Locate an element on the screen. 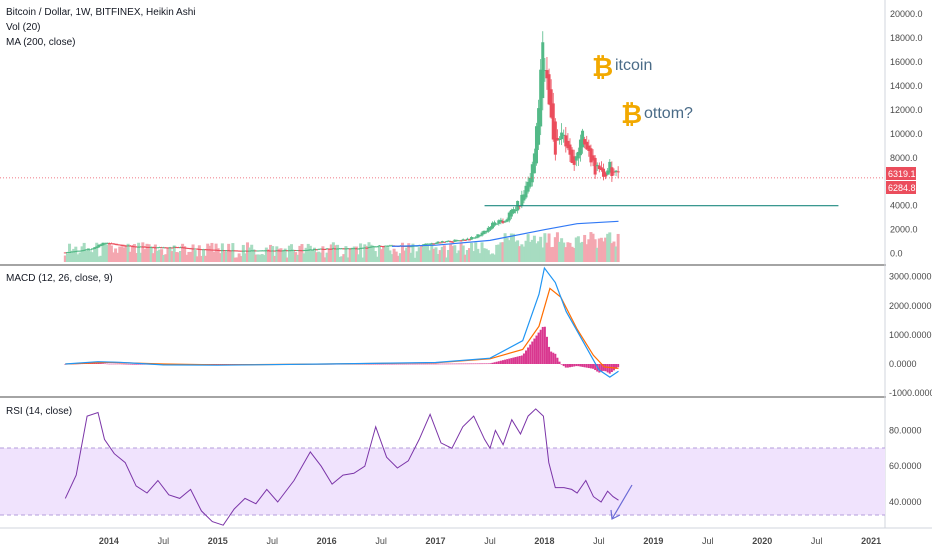  rsi-axis: 80.0000 60.0000 40.0000 is located at coordinates (905, 466).